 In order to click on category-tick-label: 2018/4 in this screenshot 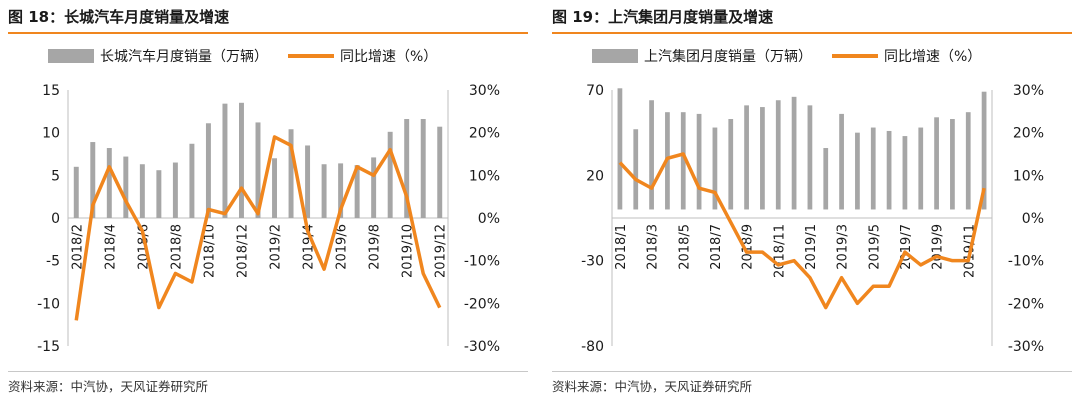, I will do `click(110, 247)`.